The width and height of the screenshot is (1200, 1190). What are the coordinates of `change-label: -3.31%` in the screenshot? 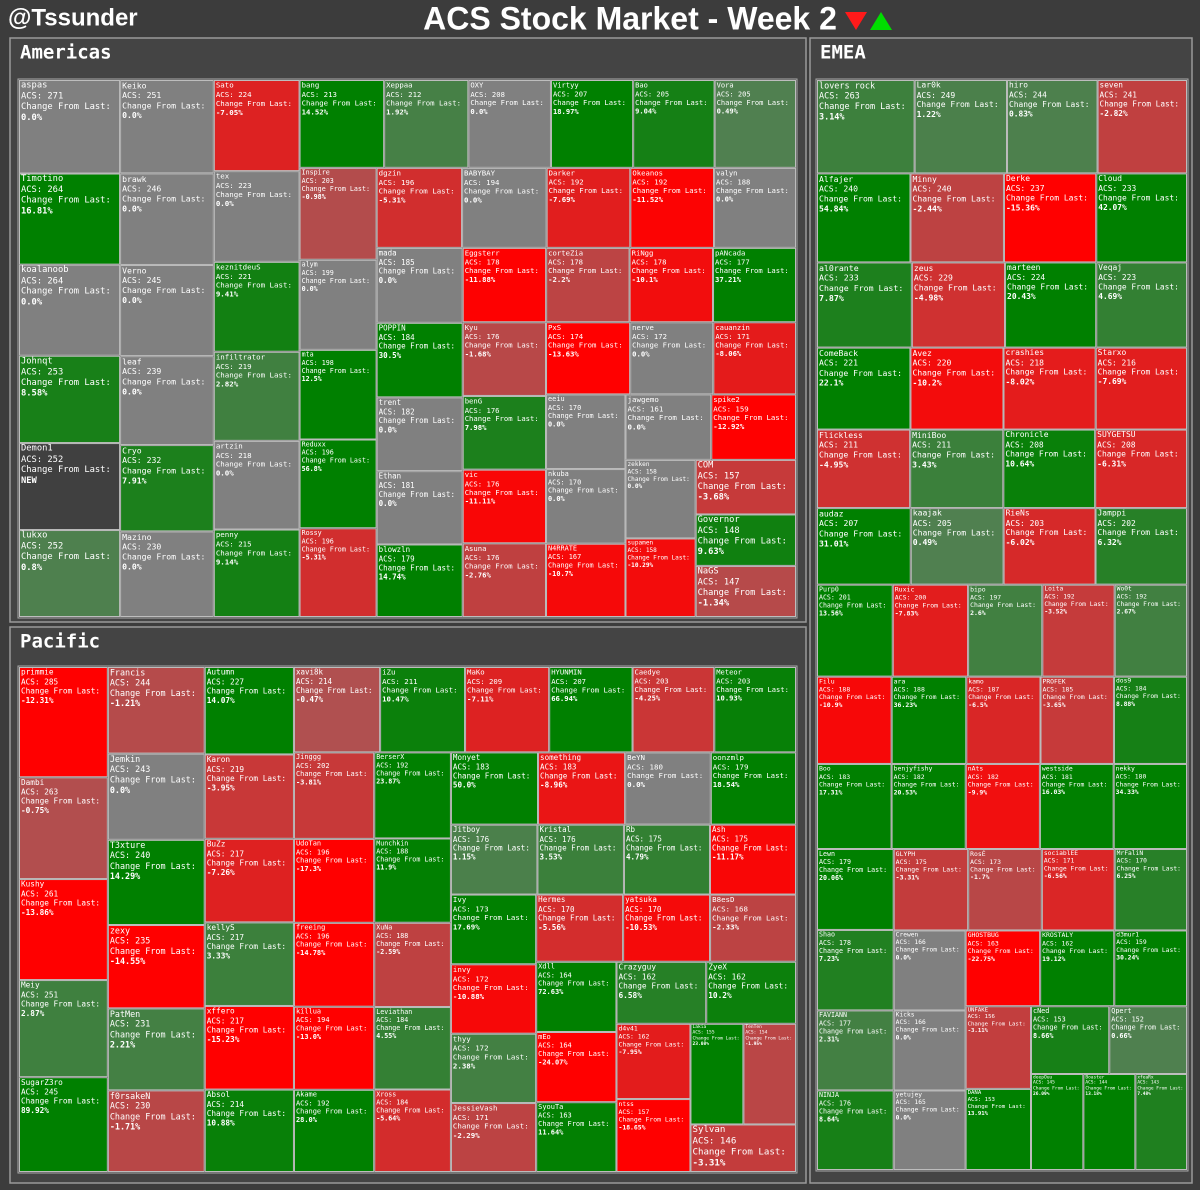 It's located at (907, 878).